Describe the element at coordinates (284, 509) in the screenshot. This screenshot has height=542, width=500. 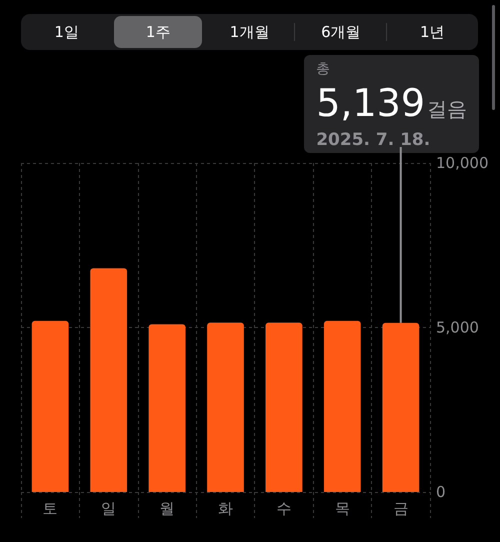
I see `x-tick-label: 수` at that location.